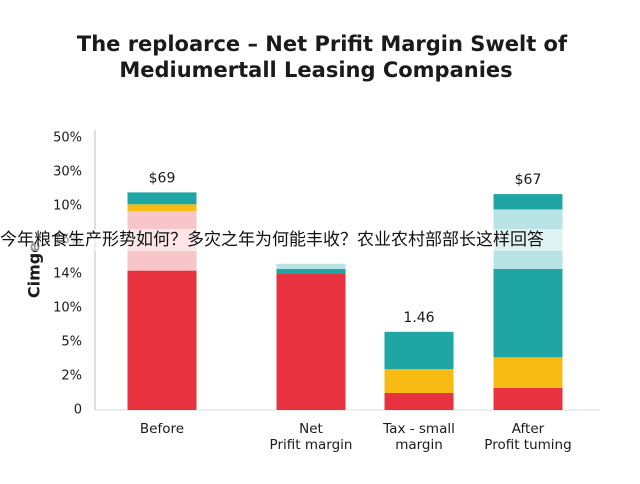  I want to click on x-tick-label: Net, so click(311, 429).